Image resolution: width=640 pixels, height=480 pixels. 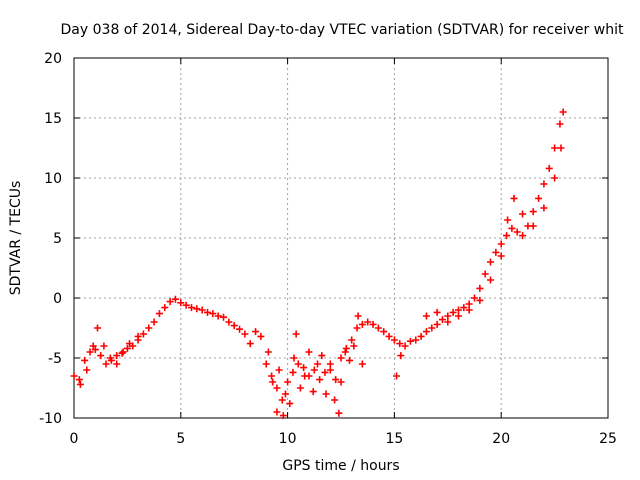 I want to click on x-tick-label: 5, so click(x=180, y=439).